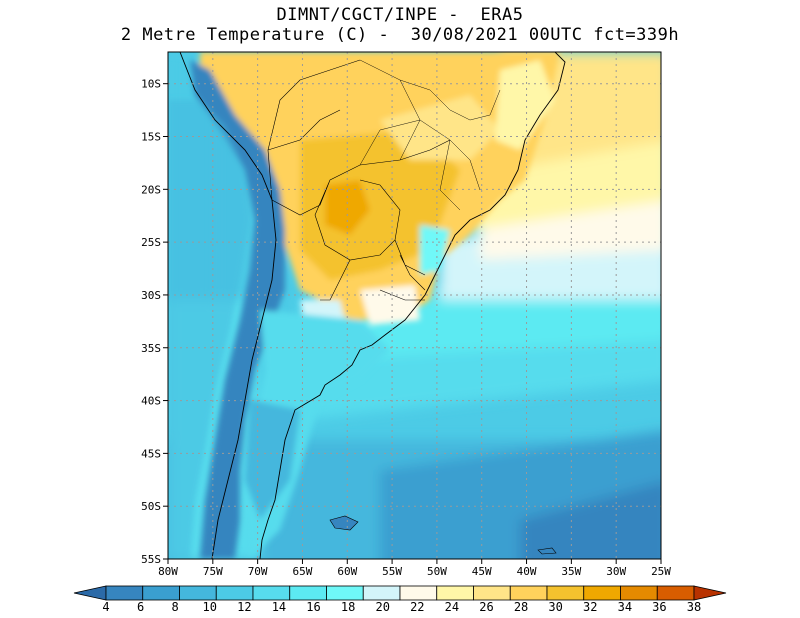 Image resolution: width=800 pixels, height=618 pixels. I want to click on colorbar: 4 6 8 10 12 14 16 18 20 22 24 26 28 30 32 34 36 38, so click(400, 599).